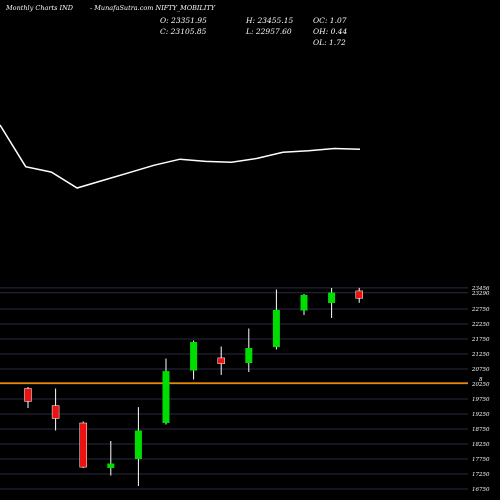  What do you see at coordinates (480, 294) in the screenshot?
I see `y-tick-label: 23290` at bounding box center [480, 294].